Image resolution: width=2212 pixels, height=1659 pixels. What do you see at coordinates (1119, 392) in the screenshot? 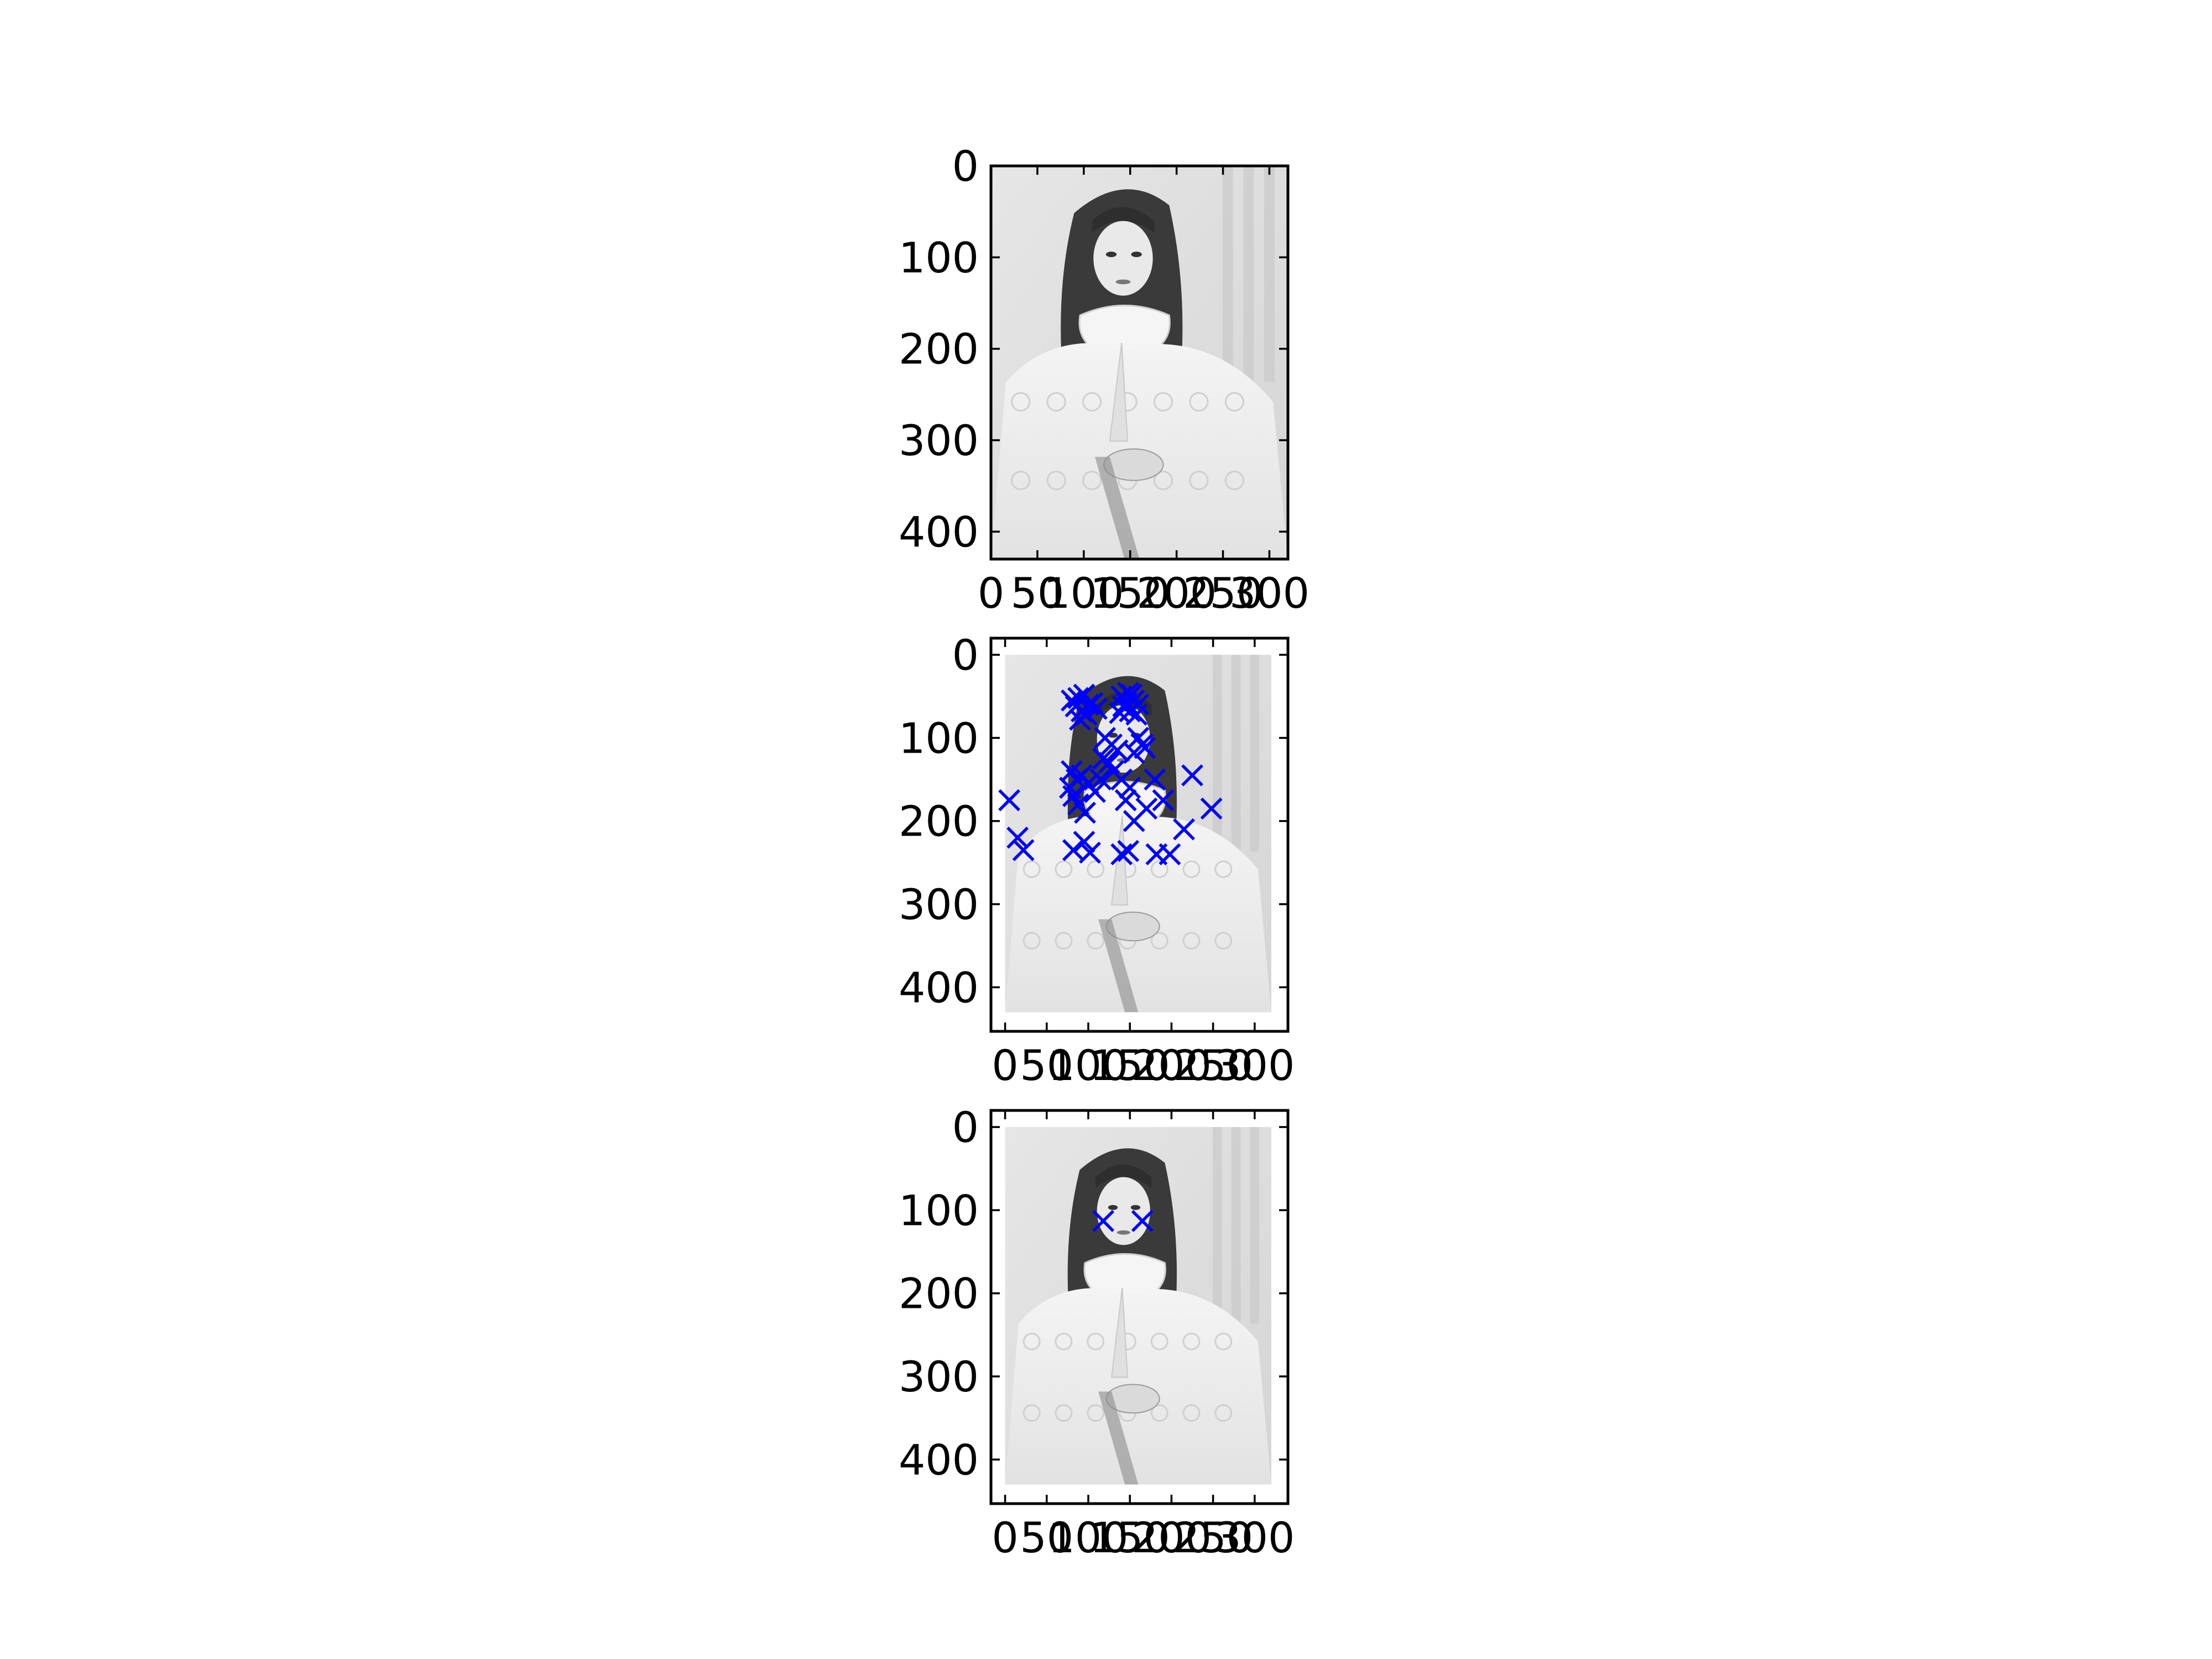
I see `ribbon-shape` at bounding box center [1119, 392].